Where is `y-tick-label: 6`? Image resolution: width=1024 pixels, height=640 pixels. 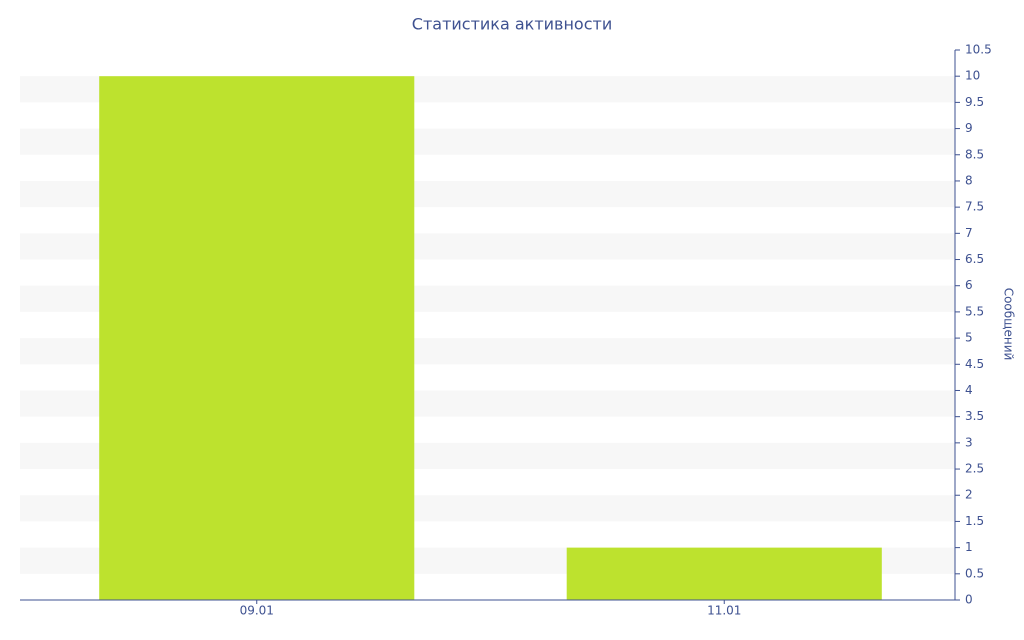 y-tick-label: 6 is located at coordinates (969, 285).